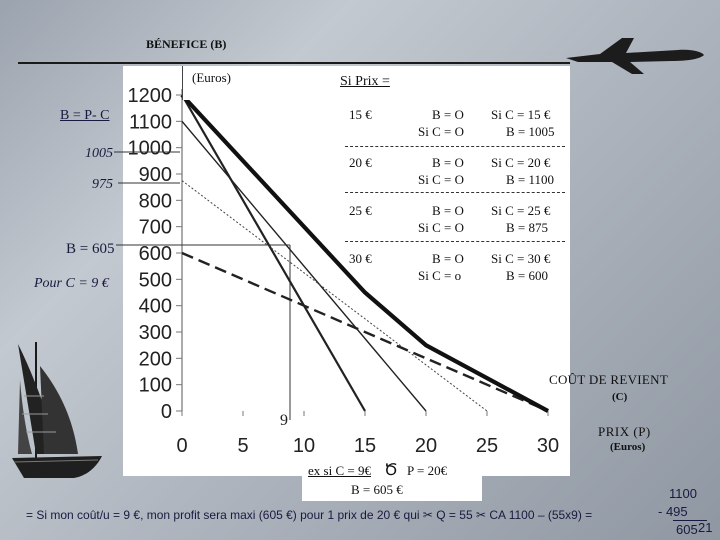  I want to click on x-axis-price-unit: (Euros), so click(628, 447).